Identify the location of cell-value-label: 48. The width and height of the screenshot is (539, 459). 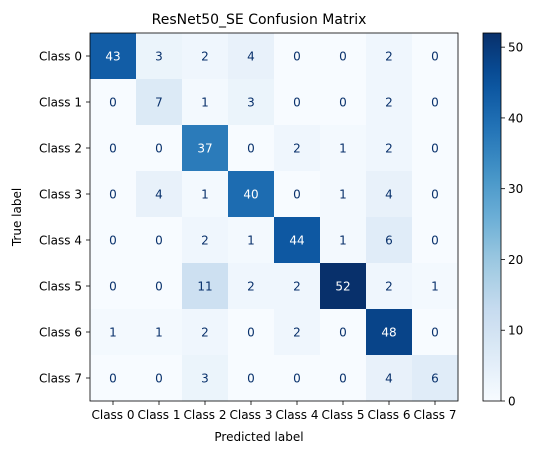
(388, 333).